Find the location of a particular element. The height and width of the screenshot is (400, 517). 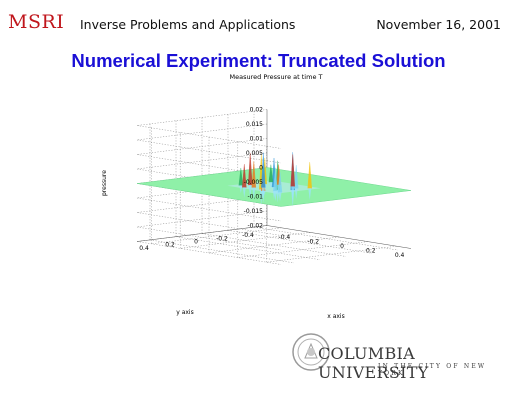

z-tick-label: -0.02 is located at coordinates (255, 226).